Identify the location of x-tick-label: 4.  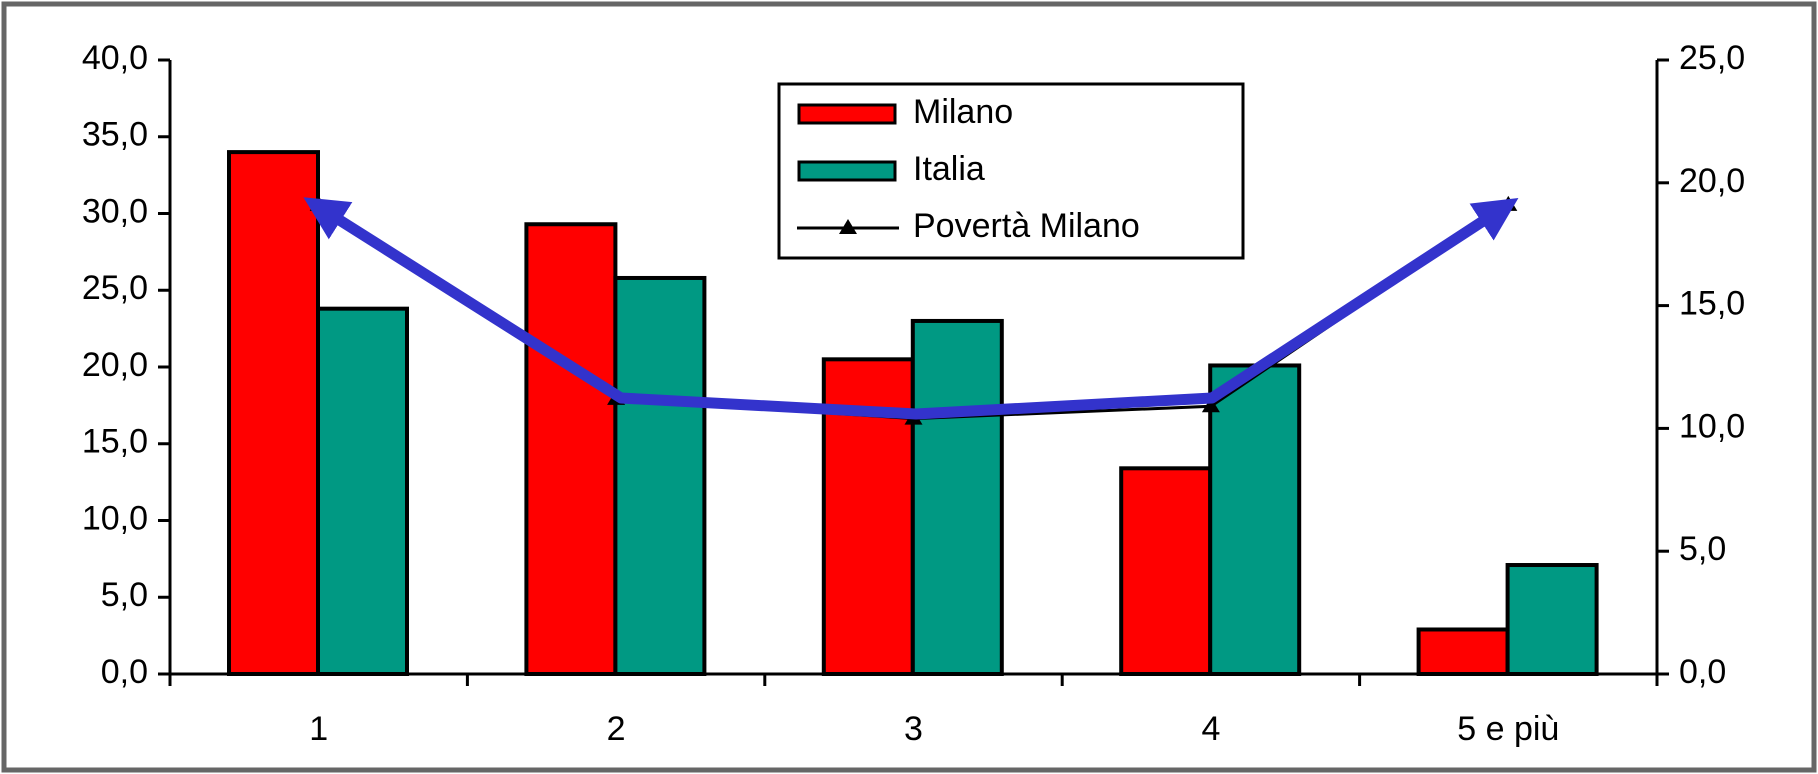
(1210, 729).